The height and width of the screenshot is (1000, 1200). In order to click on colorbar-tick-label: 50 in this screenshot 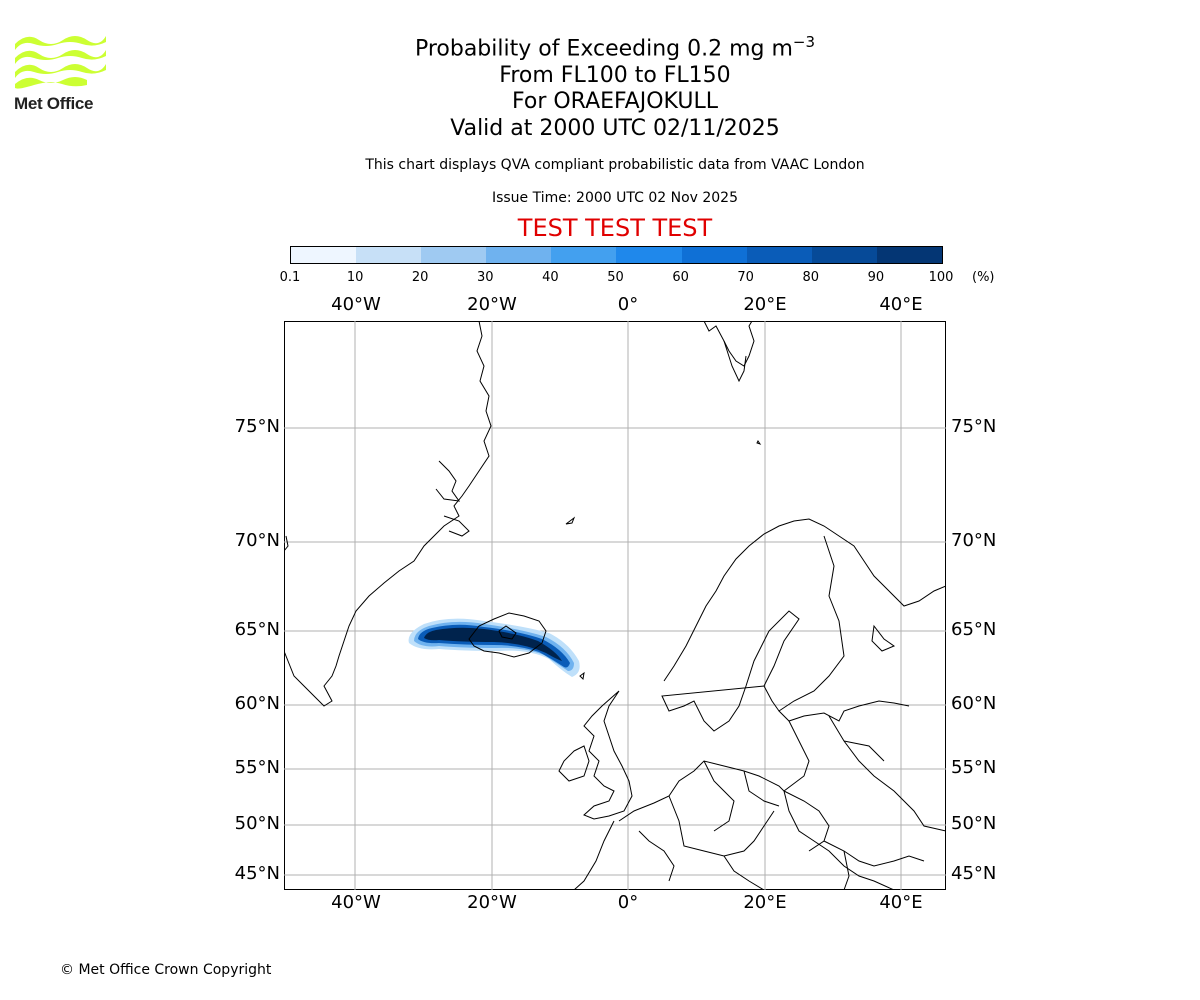, I will do `click(615, 277)`.